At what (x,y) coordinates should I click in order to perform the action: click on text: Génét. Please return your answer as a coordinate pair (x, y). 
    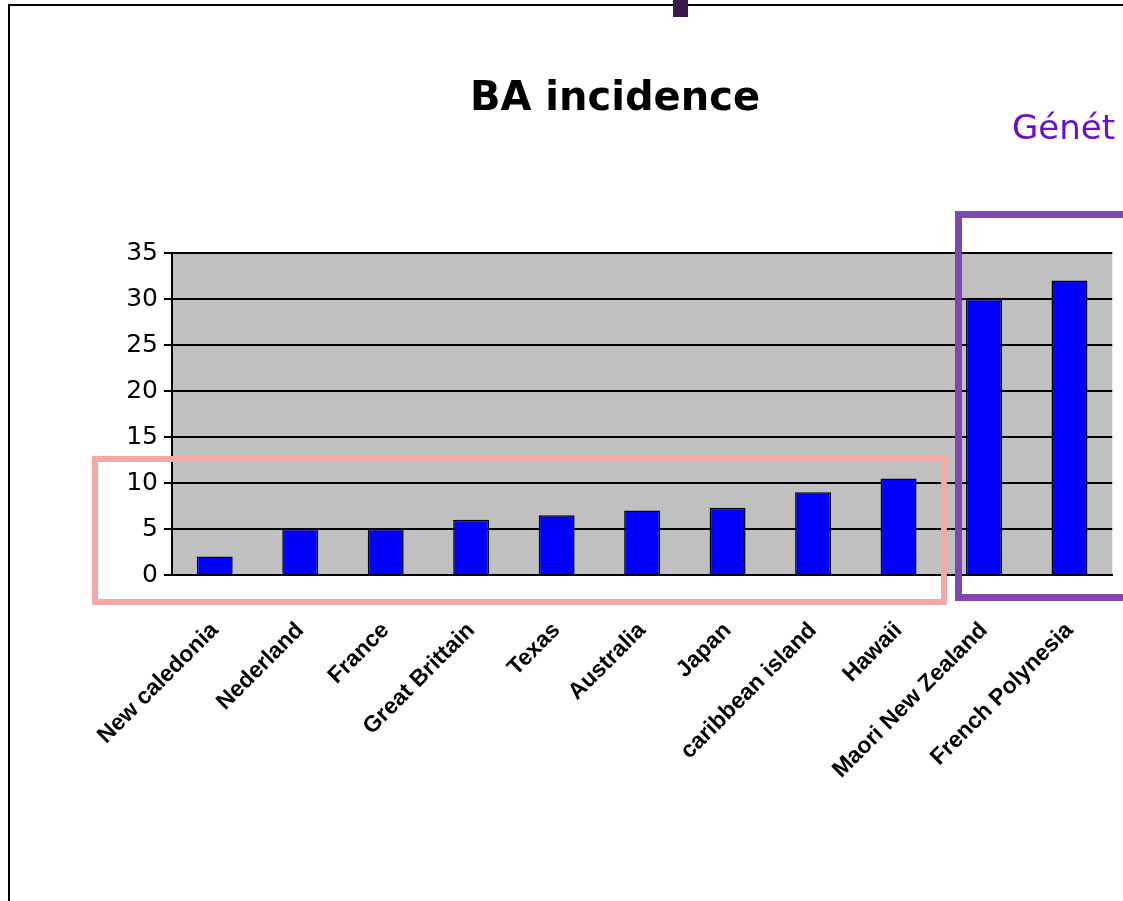
    Looking at the image, I should click on (1063, 126).